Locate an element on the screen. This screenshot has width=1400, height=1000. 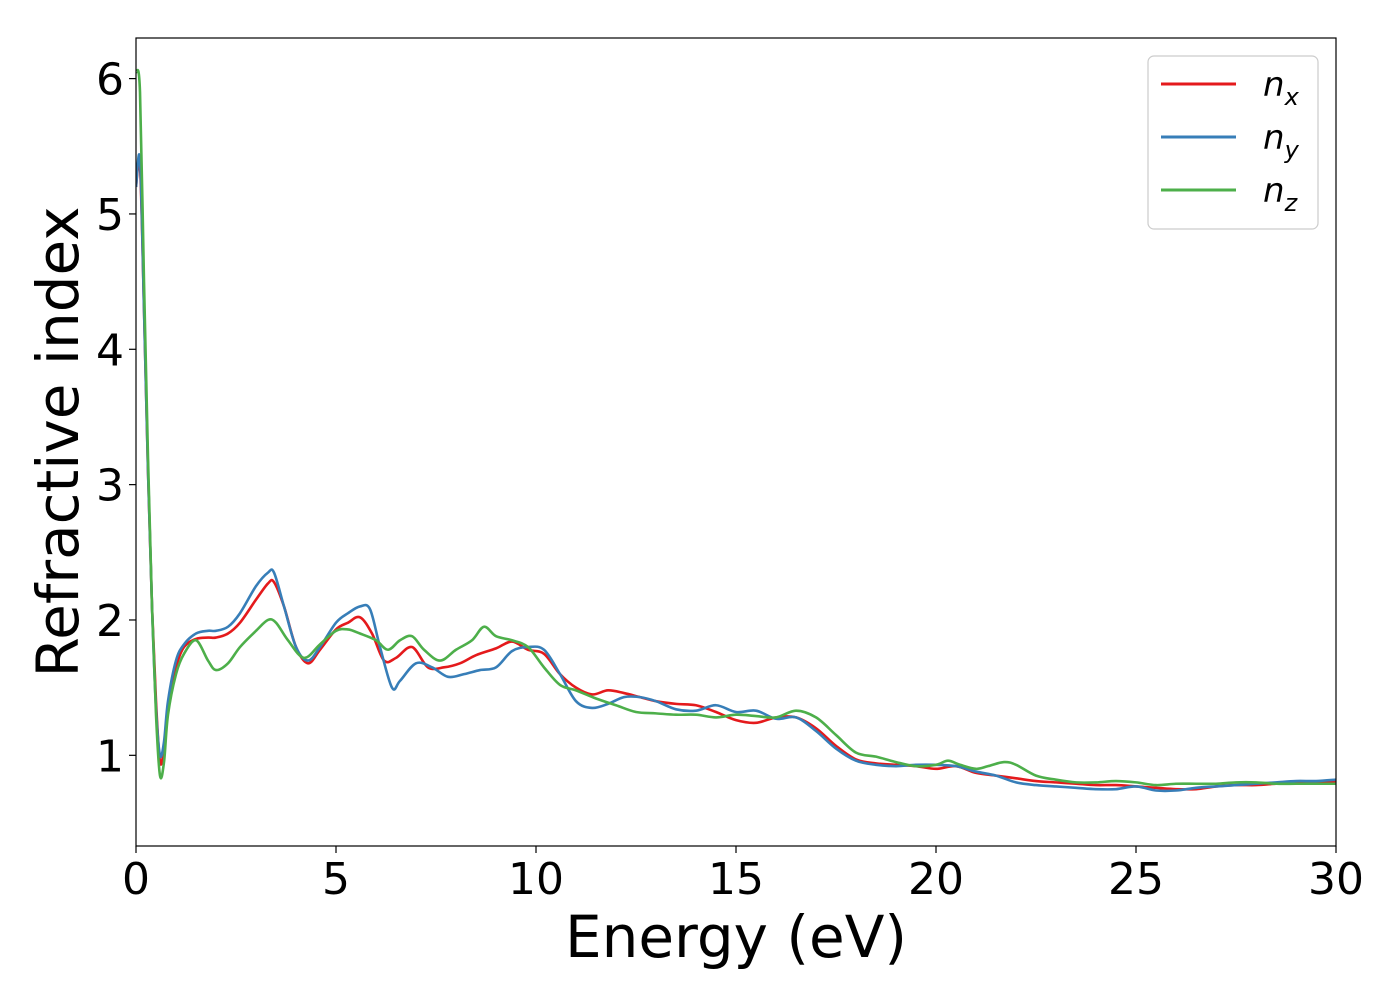
y-tick-label: 4 is located at coordinates (110, 350).